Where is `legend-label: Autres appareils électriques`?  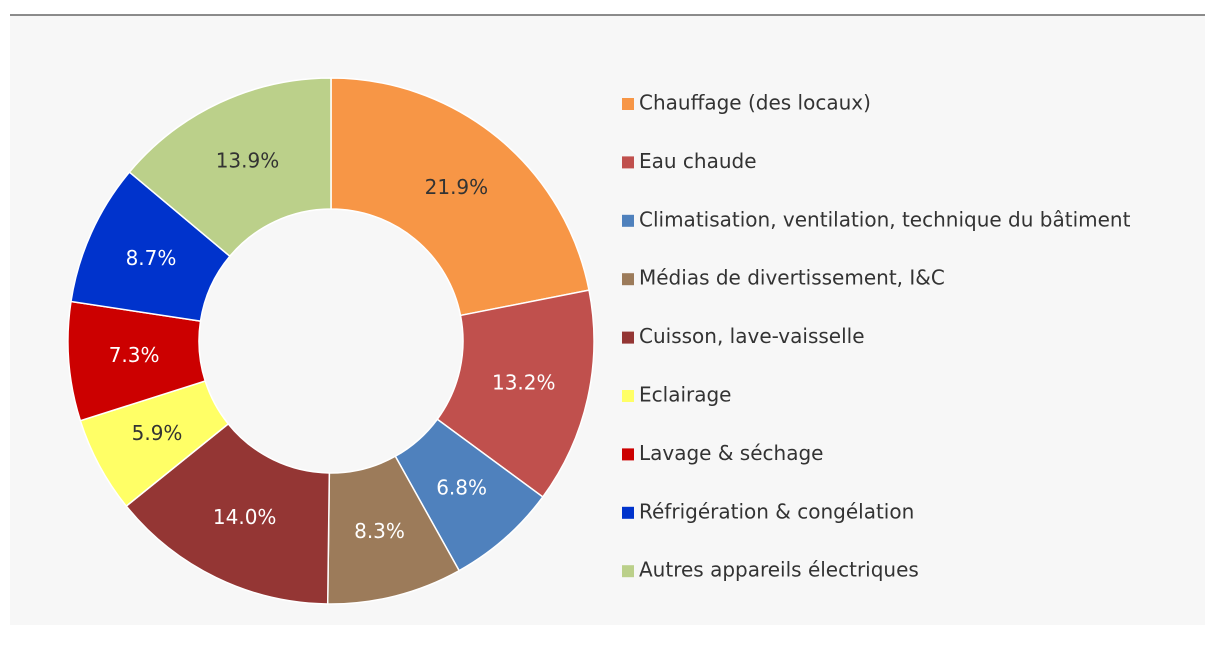
legend-label: Autres appareils électriques is located at coordinates (779, 570).